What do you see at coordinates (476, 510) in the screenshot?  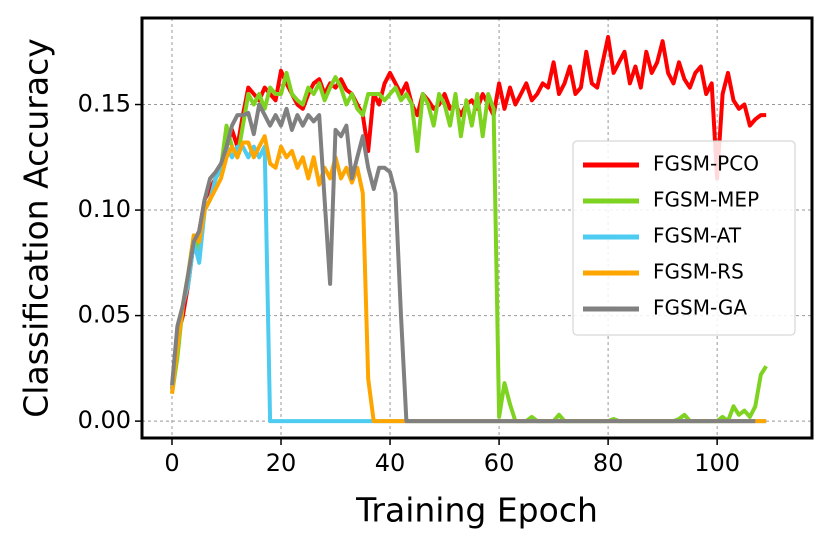 I see `x-axis-label: Training Epoch` at bounding box center [476, 510].